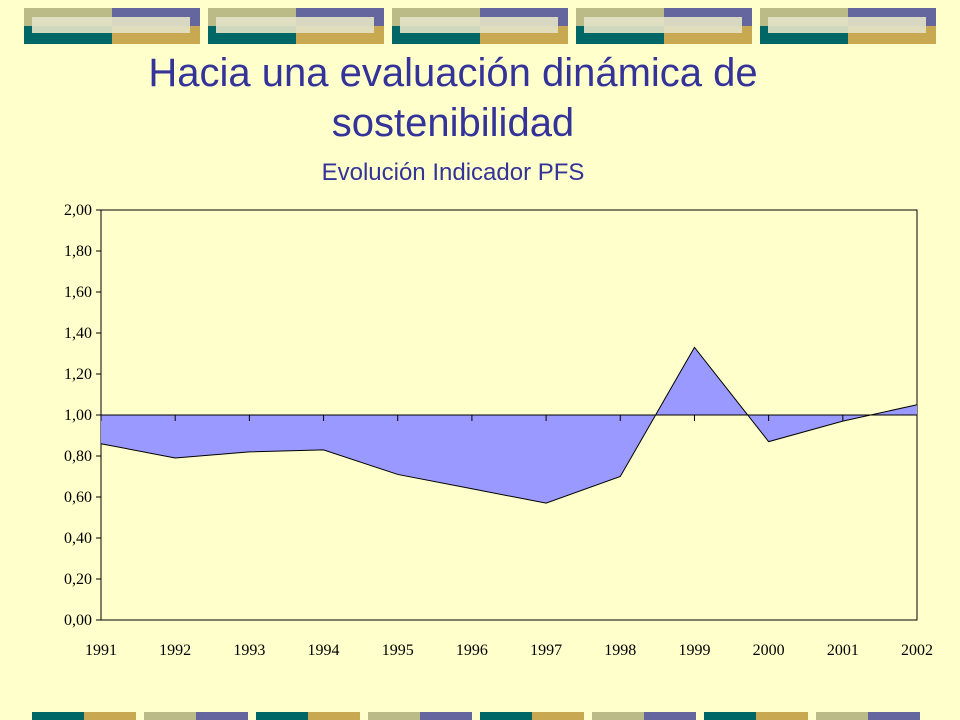  Describe the element at coordinates (398, 650) in the screenshot. I see `x-tick-label: 1995` at that location.